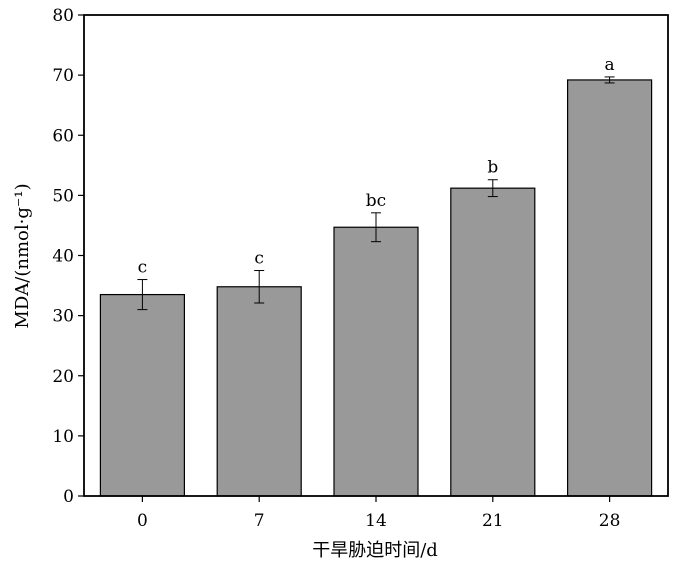 This screenshot has height=565, width=700. I want to click on y-axis-title: MDA/(nmol·g⁻¹), so click(22, 255).